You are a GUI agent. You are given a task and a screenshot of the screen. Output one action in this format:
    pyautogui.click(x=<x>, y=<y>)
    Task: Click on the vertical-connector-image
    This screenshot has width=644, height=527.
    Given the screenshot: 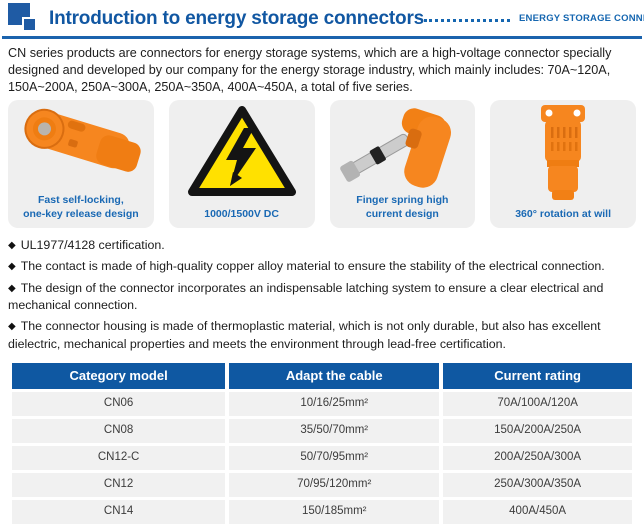 What is the action you would take?
    pyautogui.click(x=563, y=153)
    